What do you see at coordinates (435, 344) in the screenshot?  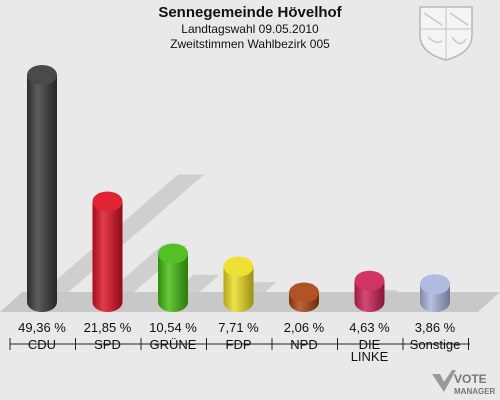 I see `category-label: Sonstige` at bounding box center [435, 344].